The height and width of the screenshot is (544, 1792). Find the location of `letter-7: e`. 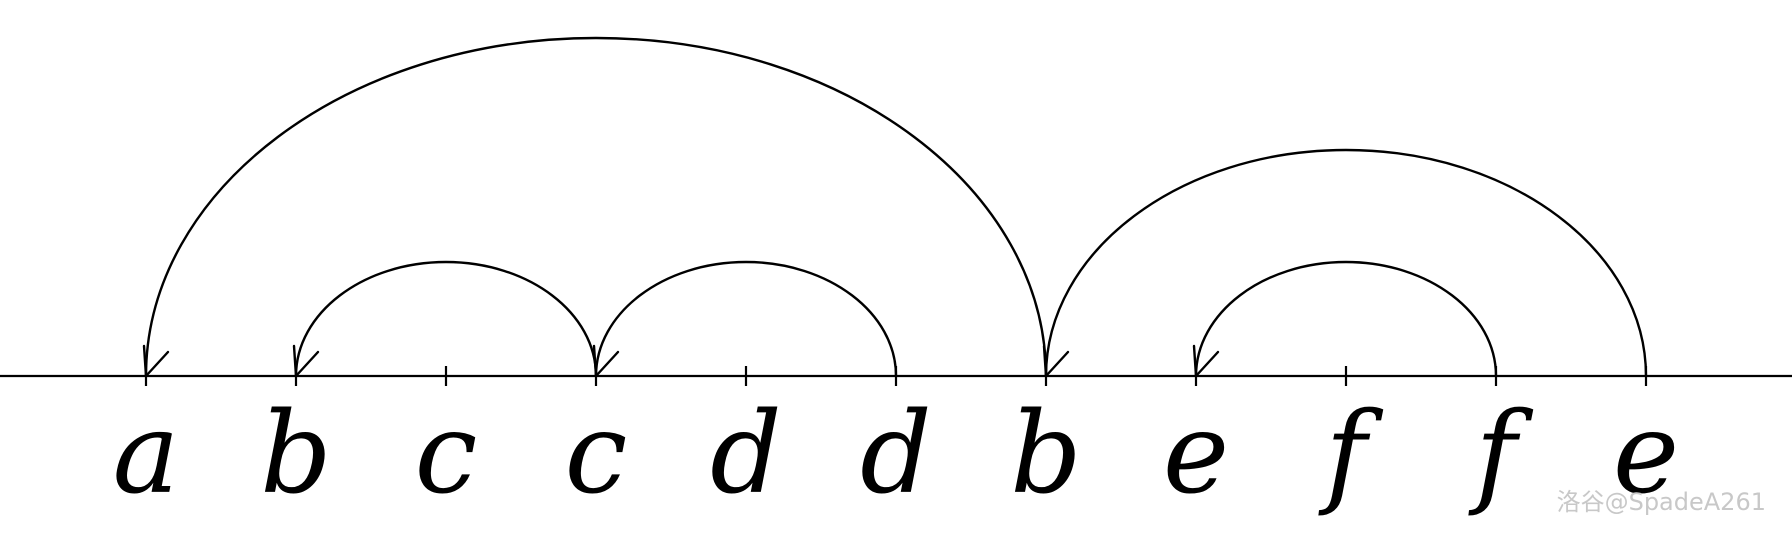

letter-7: e is located at coordinates (1196, 454).